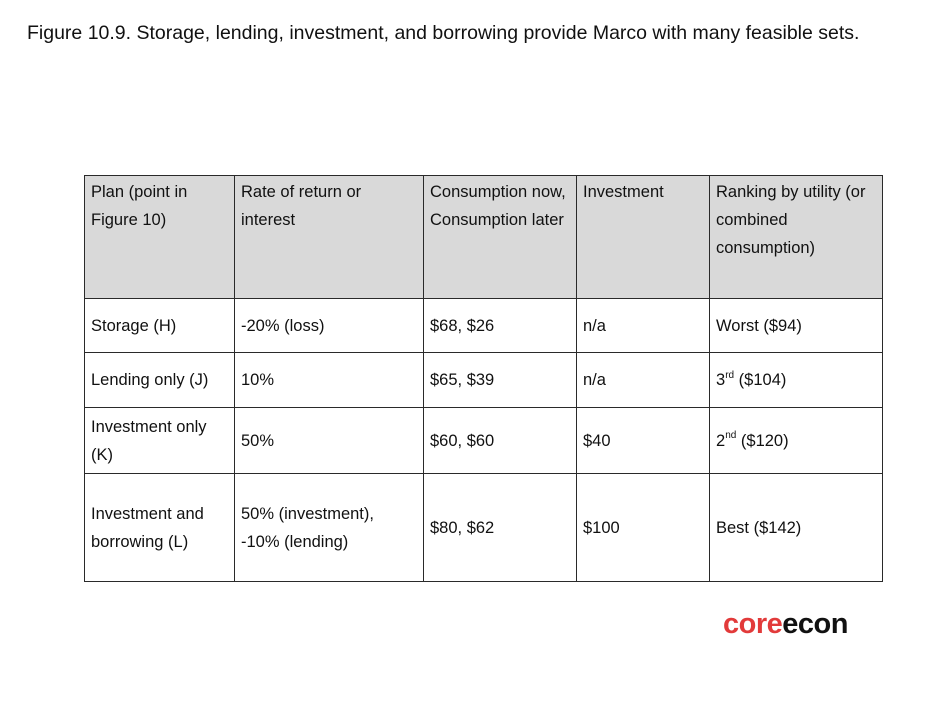 Image resolution: width=936 pixels, height=702 pixels. Describe the element at coordinates (731, 435) in the screenshot. I see `ranking-ordinal: nd` at that location.